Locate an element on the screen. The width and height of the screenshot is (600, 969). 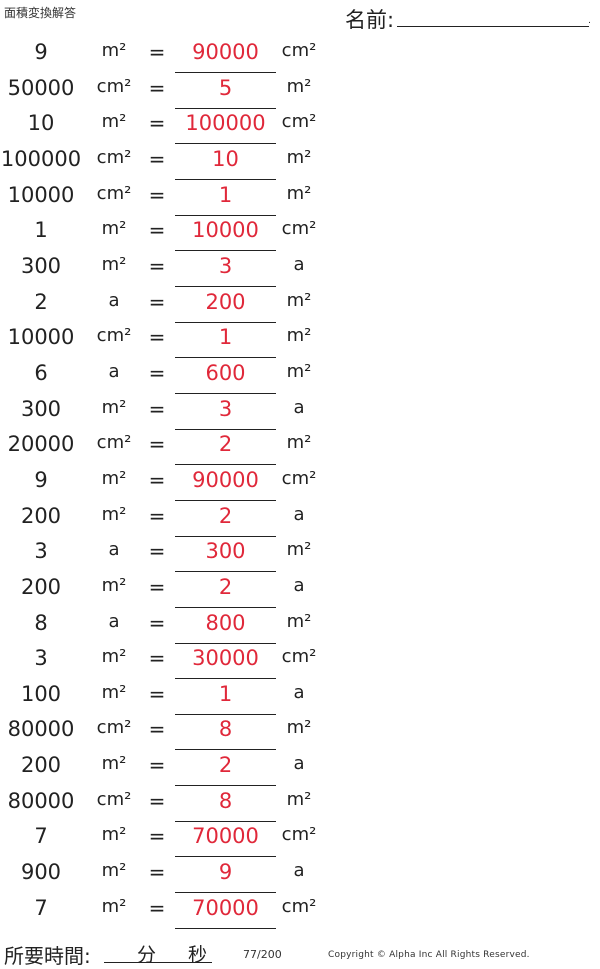
answer-value: 300 is located at coordinates (225, 551).